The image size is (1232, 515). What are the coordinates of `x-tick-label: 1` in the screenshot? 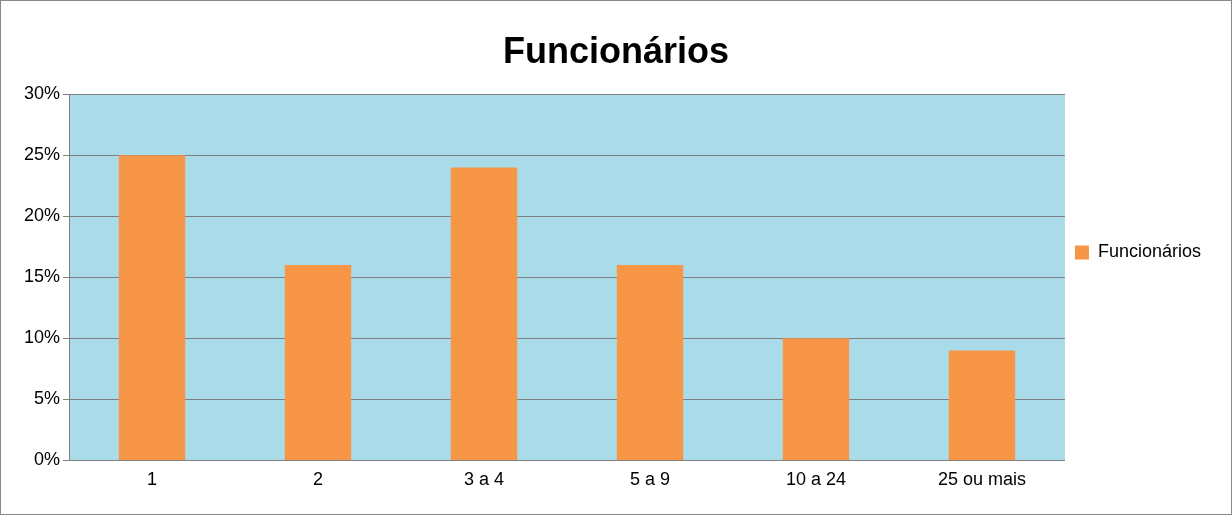 It's located at (152, 479).